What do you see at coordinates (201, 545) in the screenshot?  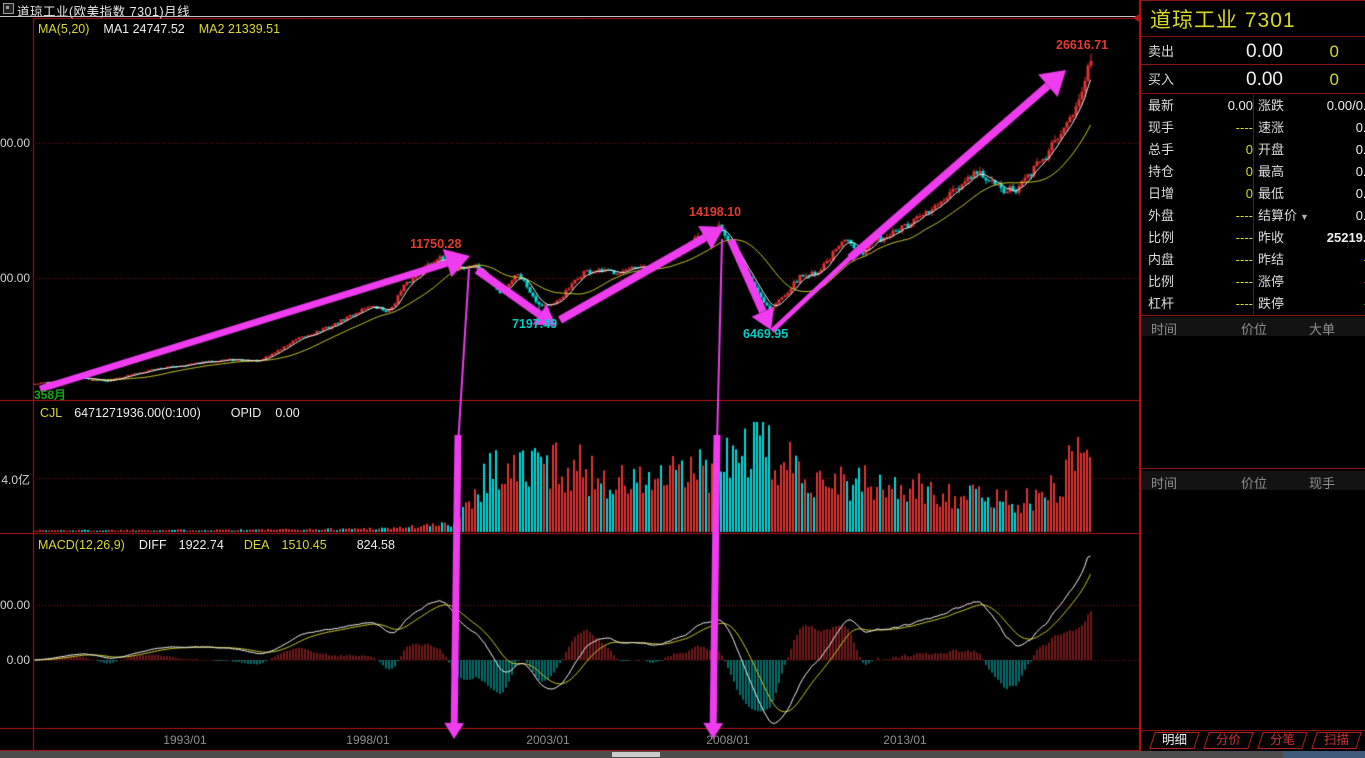 I see `diff-value: 1922.74` at bounding box center [201, 545].